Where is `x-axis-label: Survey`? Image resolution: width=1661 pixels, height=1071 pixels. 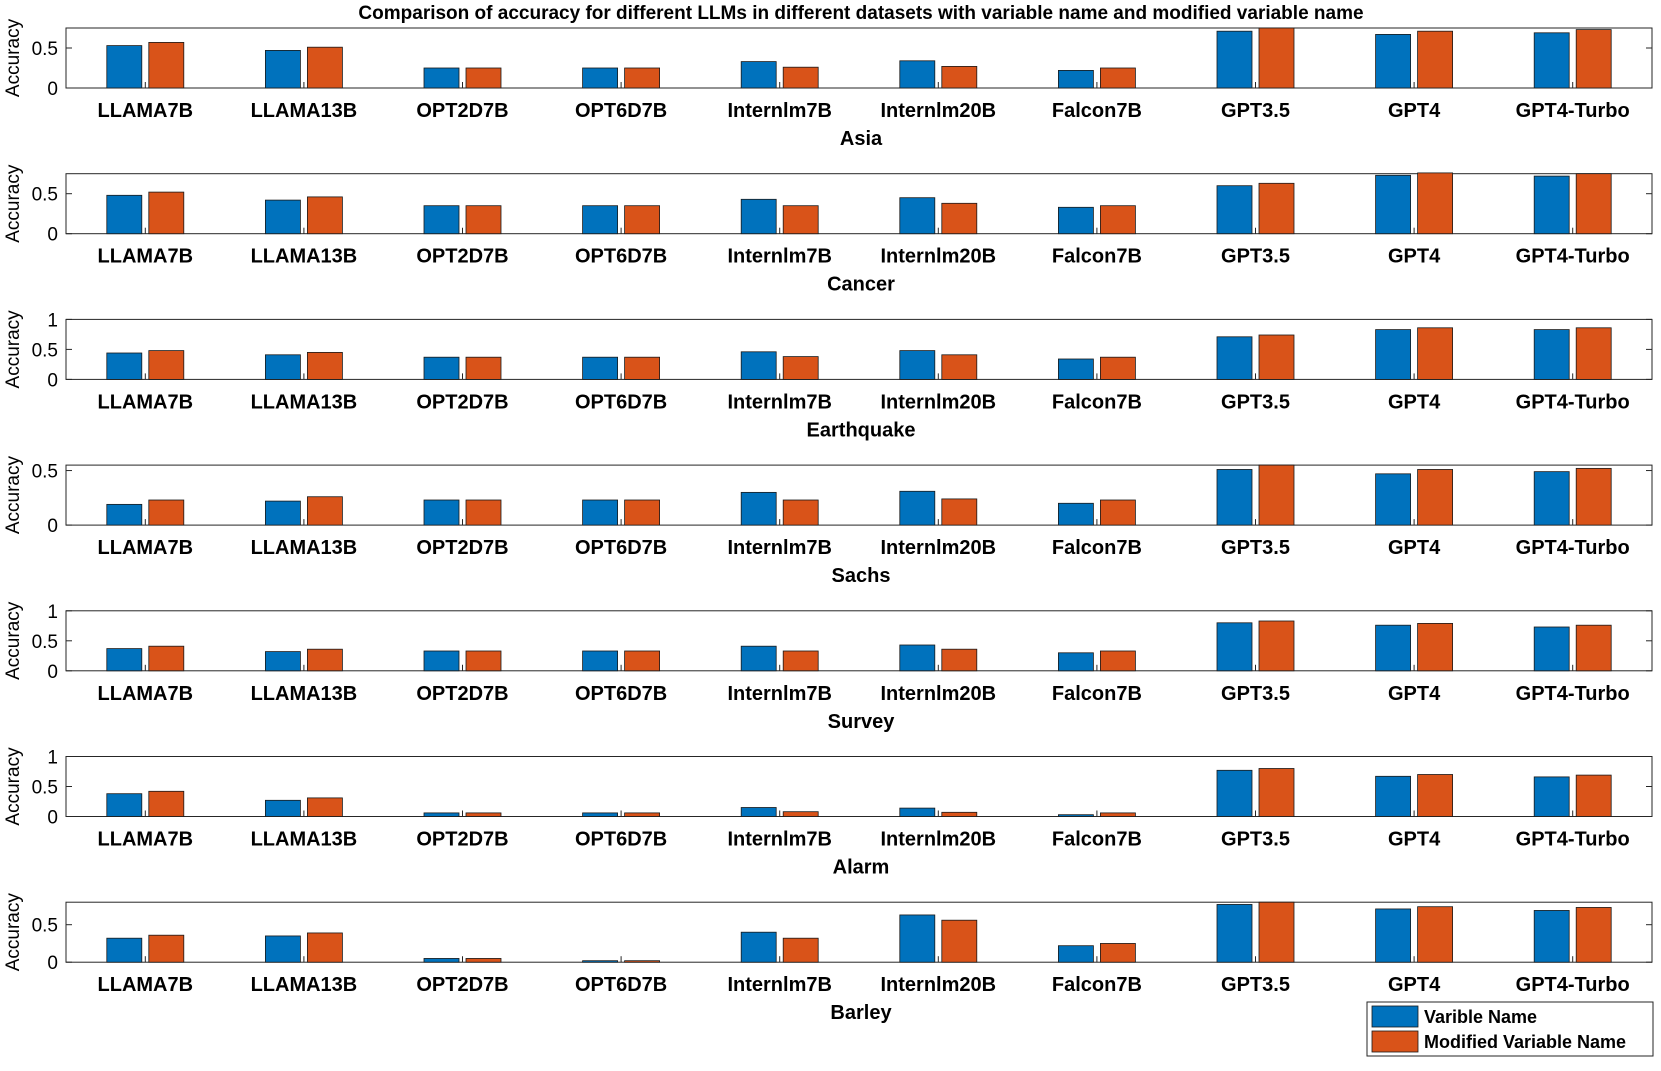
x-axis-label: Survey is located at coordinates (862, 722).